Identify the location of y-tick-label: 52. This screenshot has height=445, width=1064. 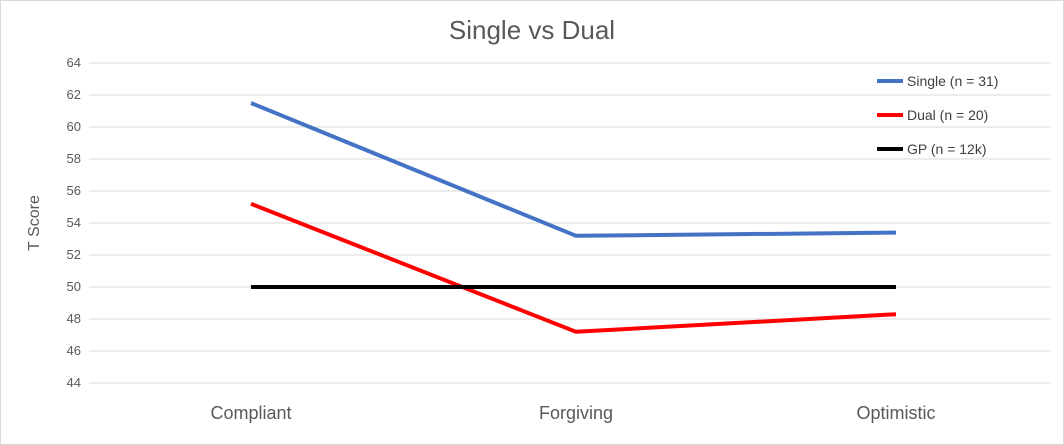
(74, 254).